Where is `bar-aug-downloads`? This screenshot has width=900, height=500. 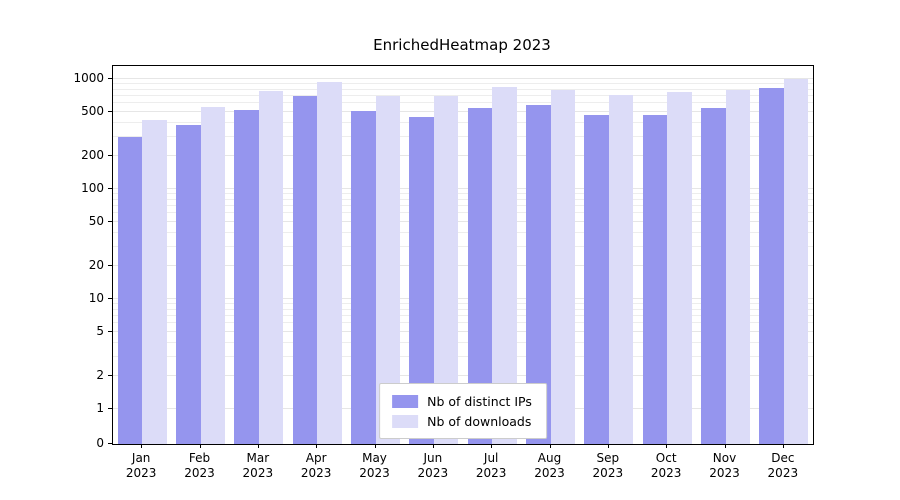
bar-aug-downloads is located at coordinates (562, 267).